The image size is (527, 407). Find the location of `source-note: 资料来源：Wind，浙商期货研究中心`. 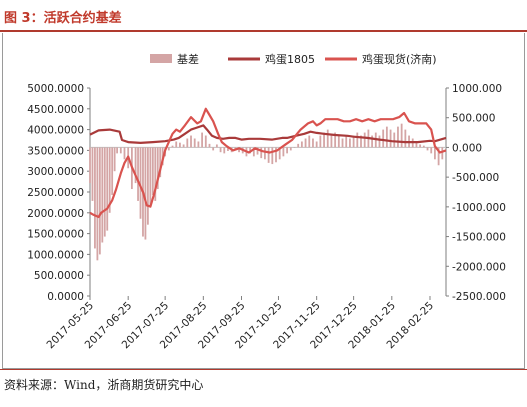

source-note: 资料来源：Wind，浙商期货研究中心 is located at coordinates (104, 385).